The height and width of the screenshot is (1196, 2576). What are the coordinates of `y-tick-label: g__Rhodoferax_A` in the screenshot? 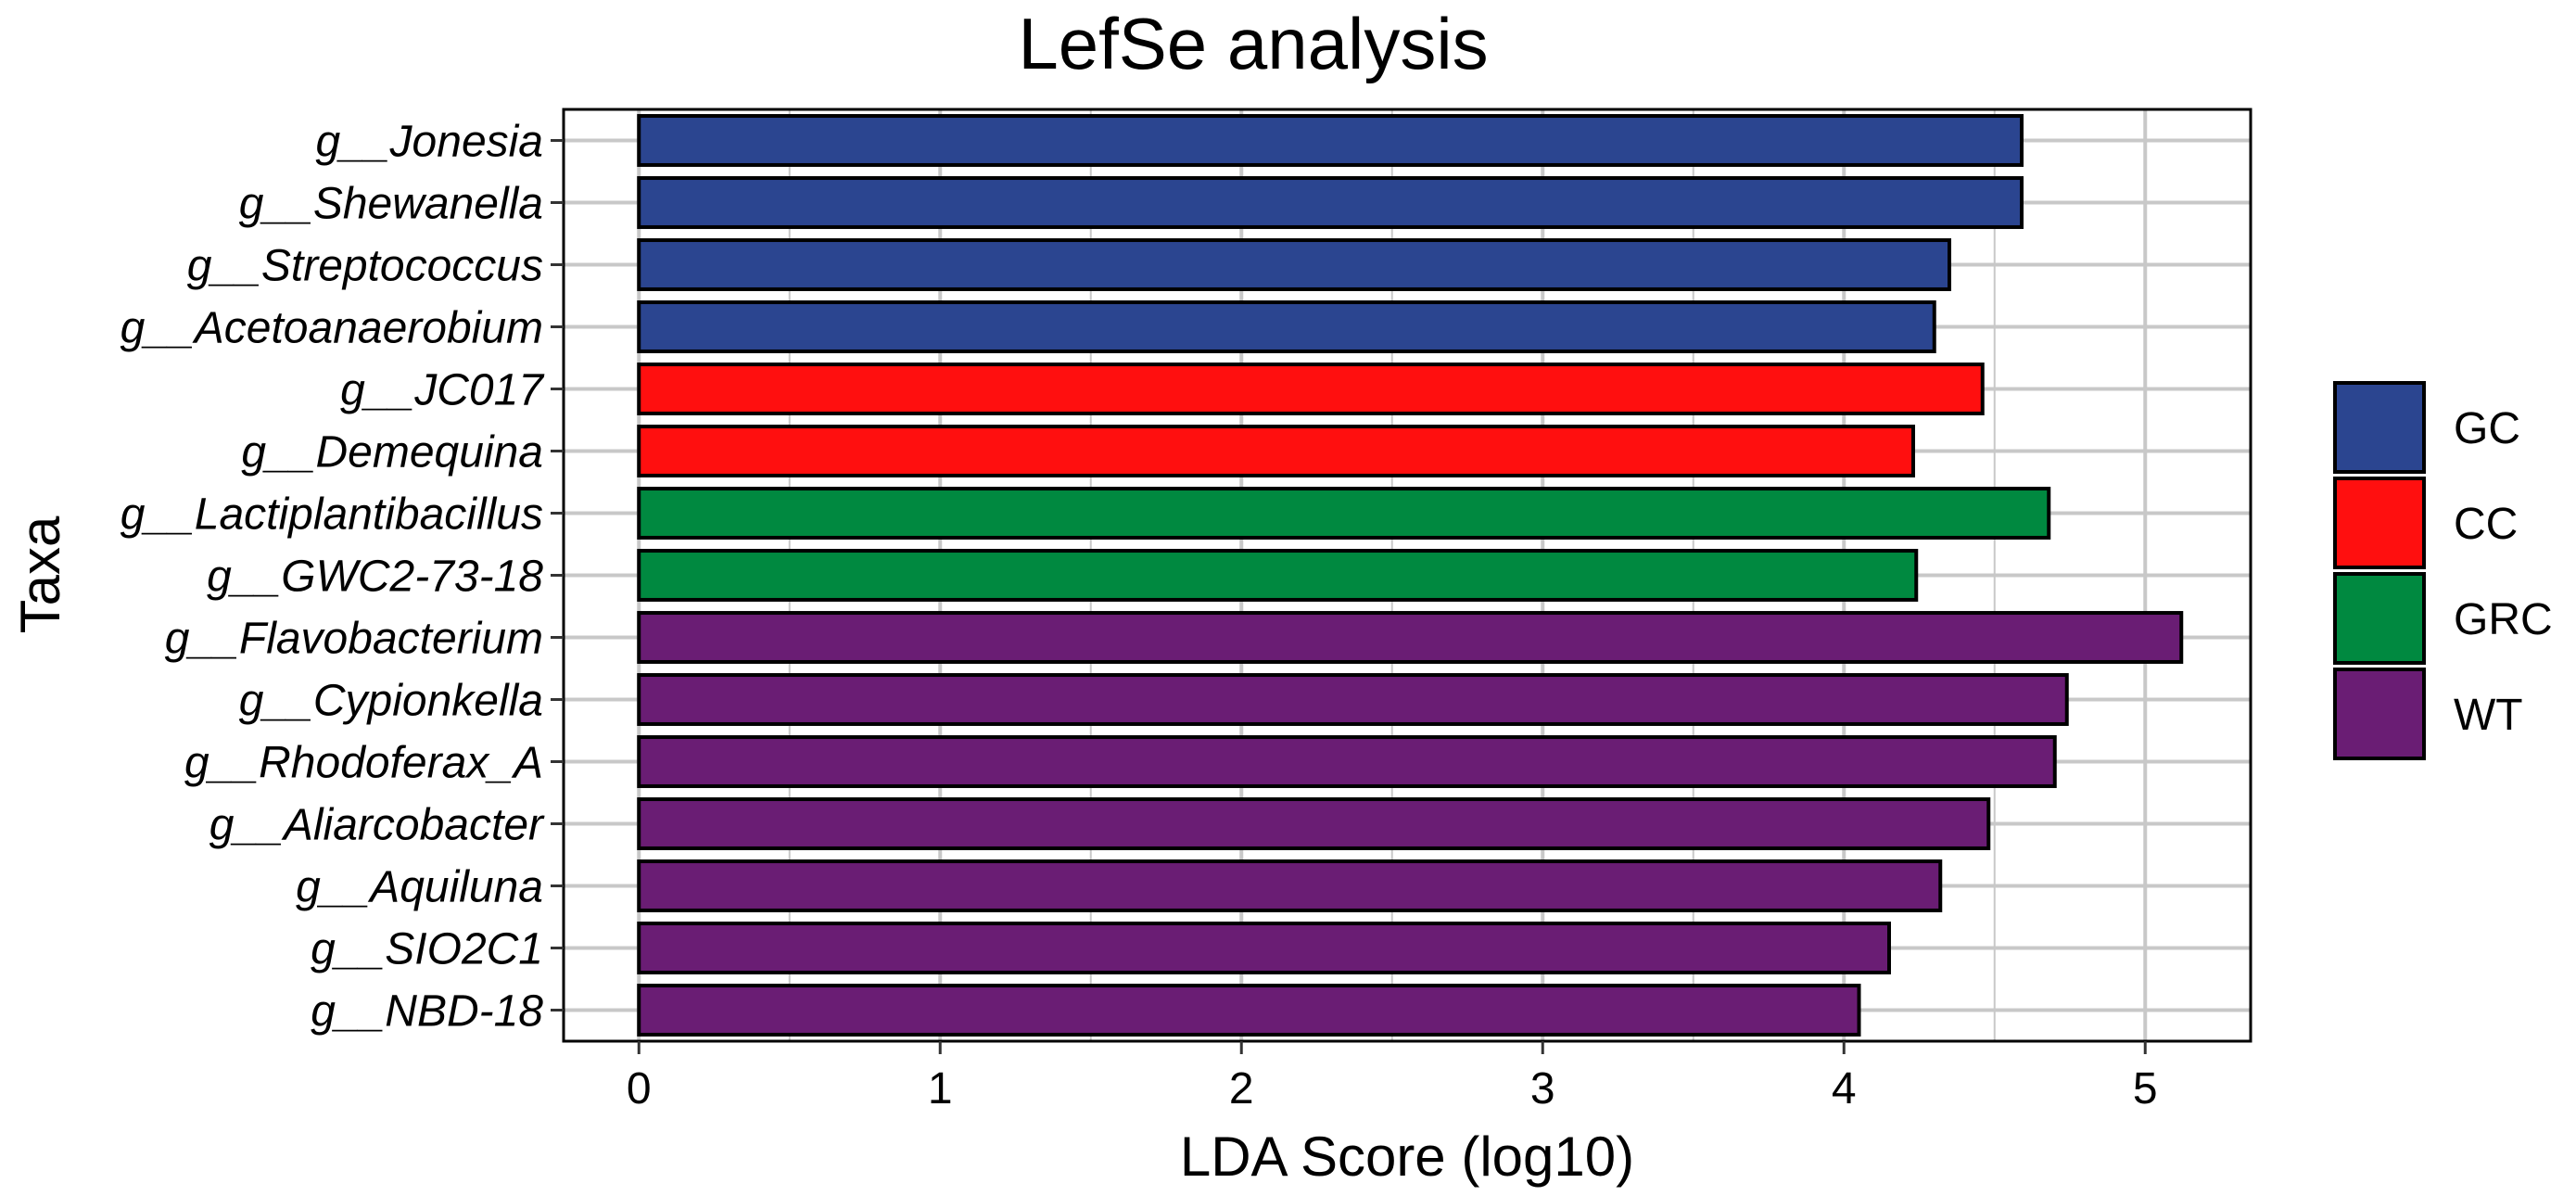 It's located at (363, 763).